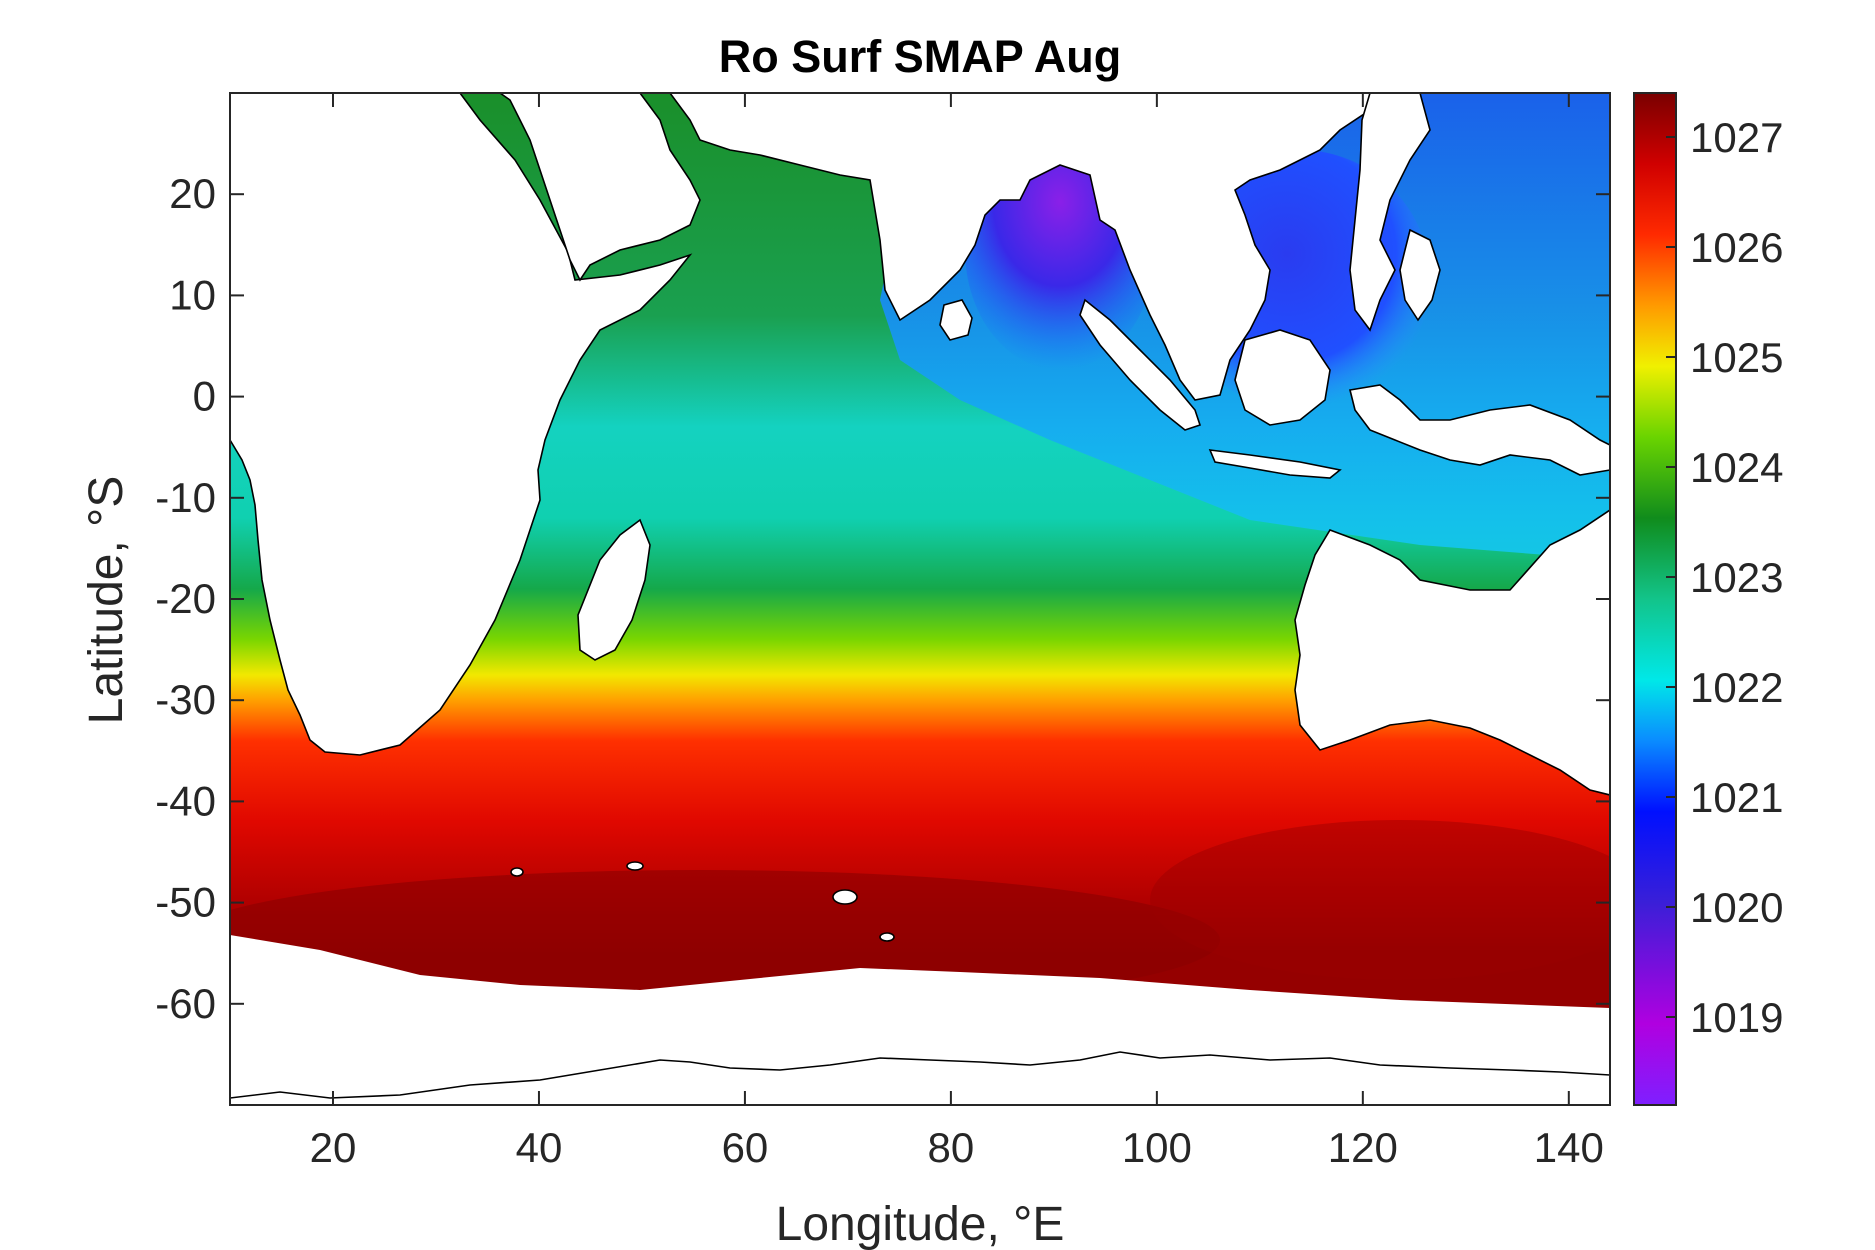 The width and height of the screenshot is (1875, 1250). What do you see at coordinates (956, 320) in the screenshot?
I see `land-sri-lanka` at bounding box center [956, 320].